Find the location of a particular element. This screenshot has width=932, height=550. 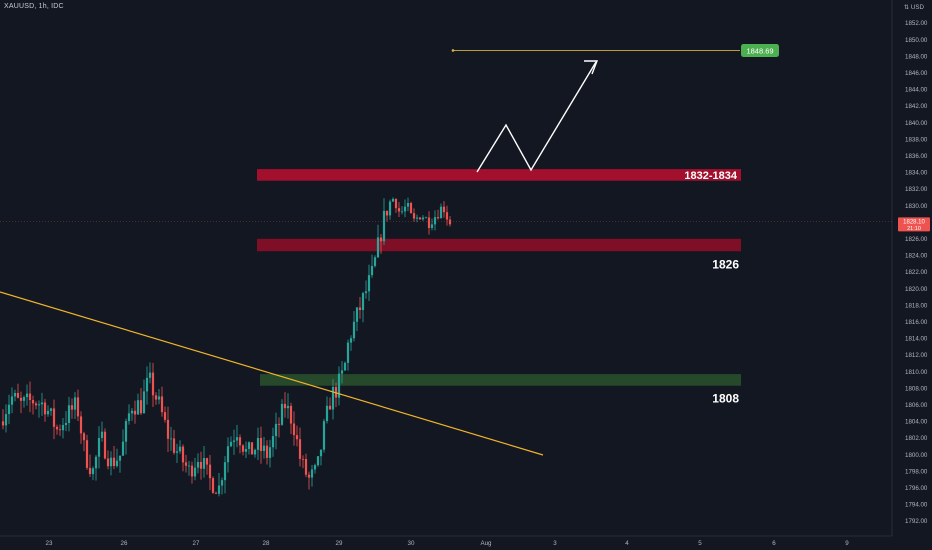

price-tick-label: 1834.00 is located at coordinates (916, 173).